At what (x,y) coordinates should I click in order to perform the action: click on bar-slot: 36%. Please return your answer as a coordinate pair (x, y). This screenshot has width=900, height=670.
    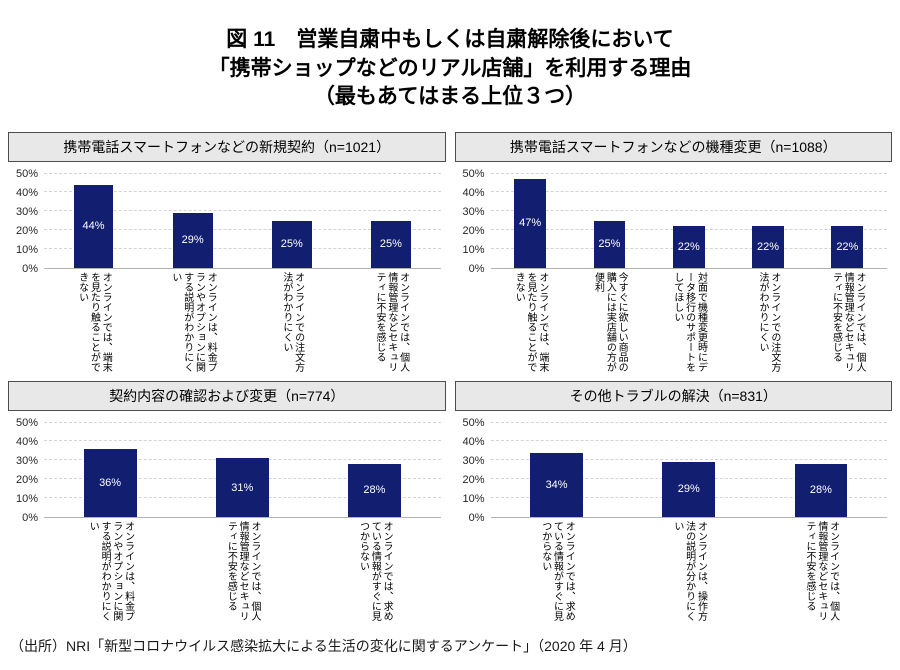
    Looking at the image, I should click on (110, 470).